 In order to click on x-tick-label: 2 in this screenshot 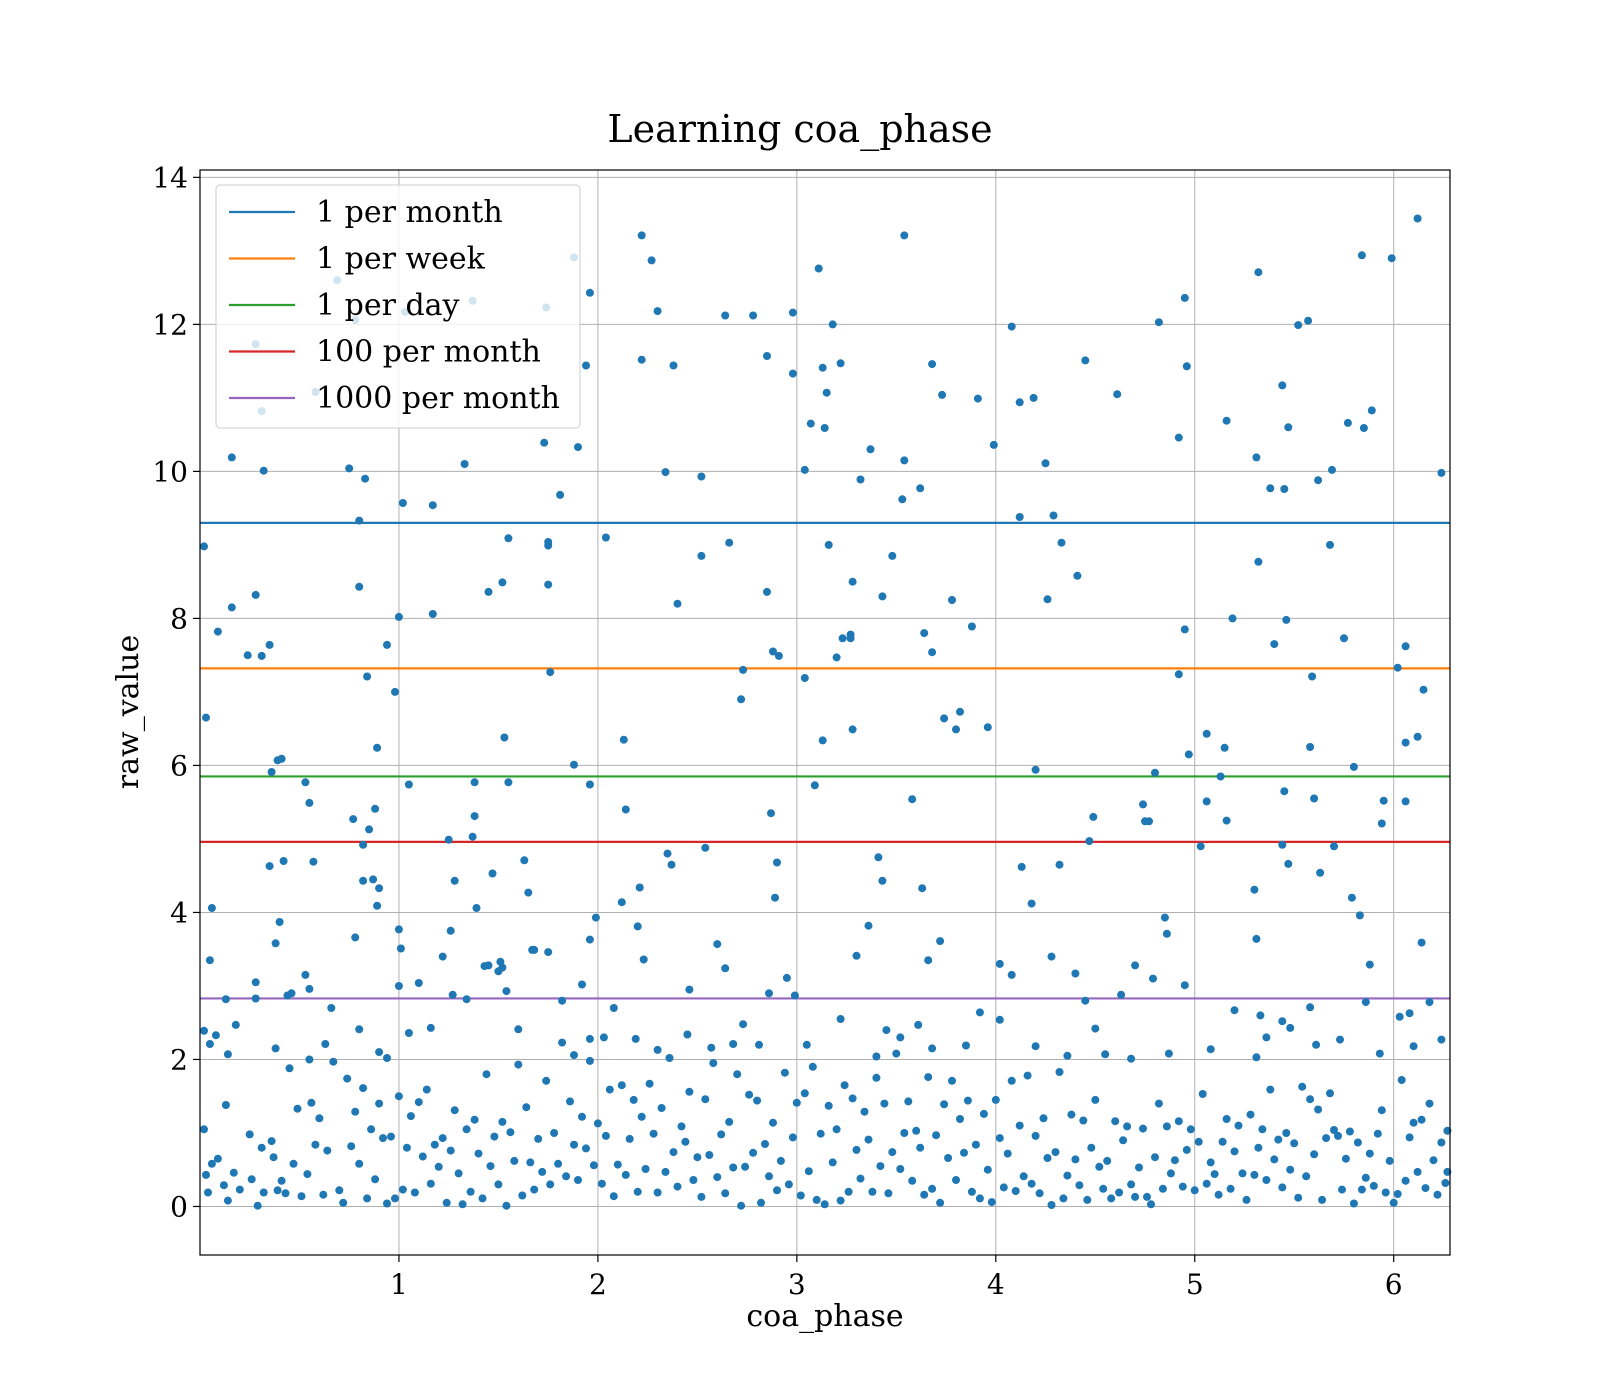, I will do `click(598, 1284)`.